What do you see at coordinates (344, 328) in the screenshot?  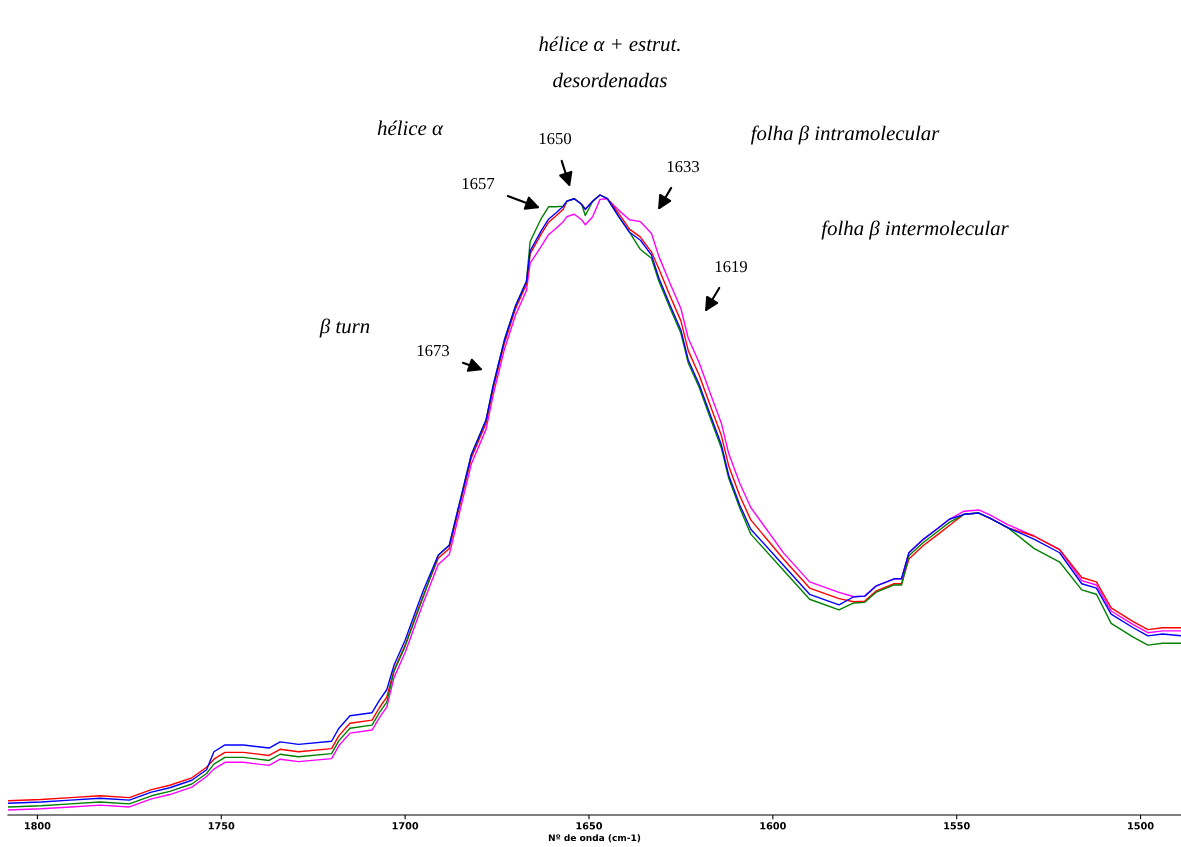 I see `annotation: β turn` at bounding box center [344, 328].